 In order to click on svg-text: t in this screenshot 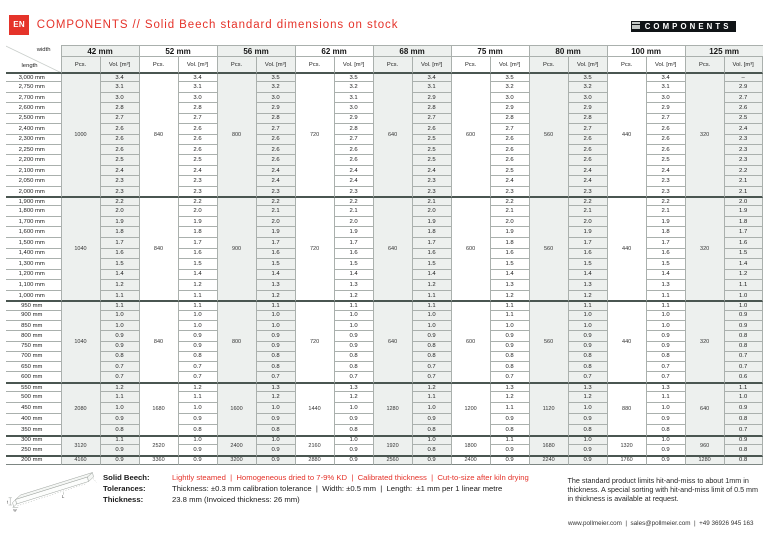, I will do `click(8, 502)`.